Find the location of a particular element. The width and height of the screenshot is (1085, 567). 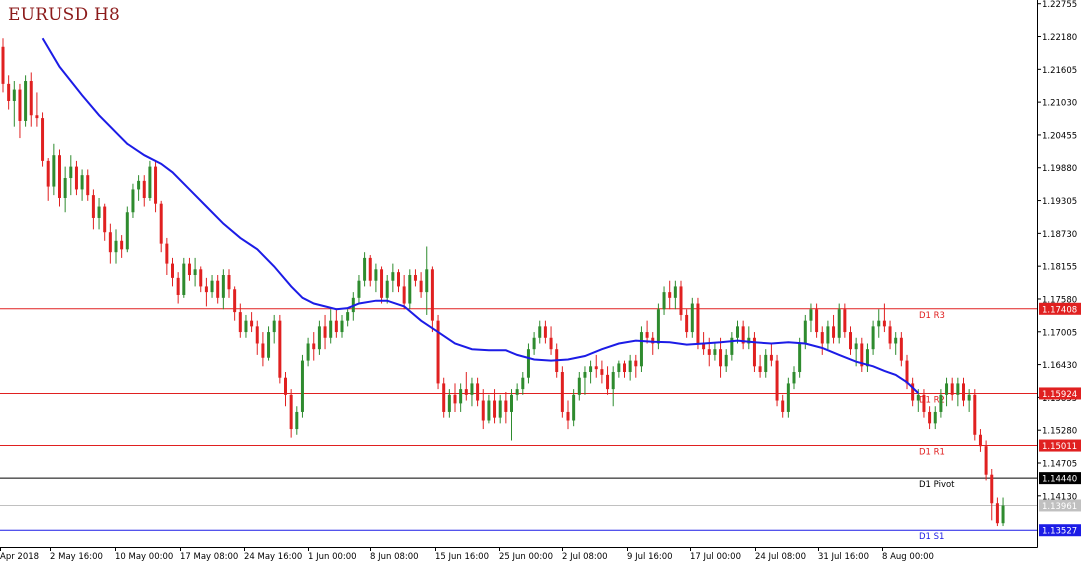

y-tick-label: 1.19305 is located at coordinates (1059, 202).